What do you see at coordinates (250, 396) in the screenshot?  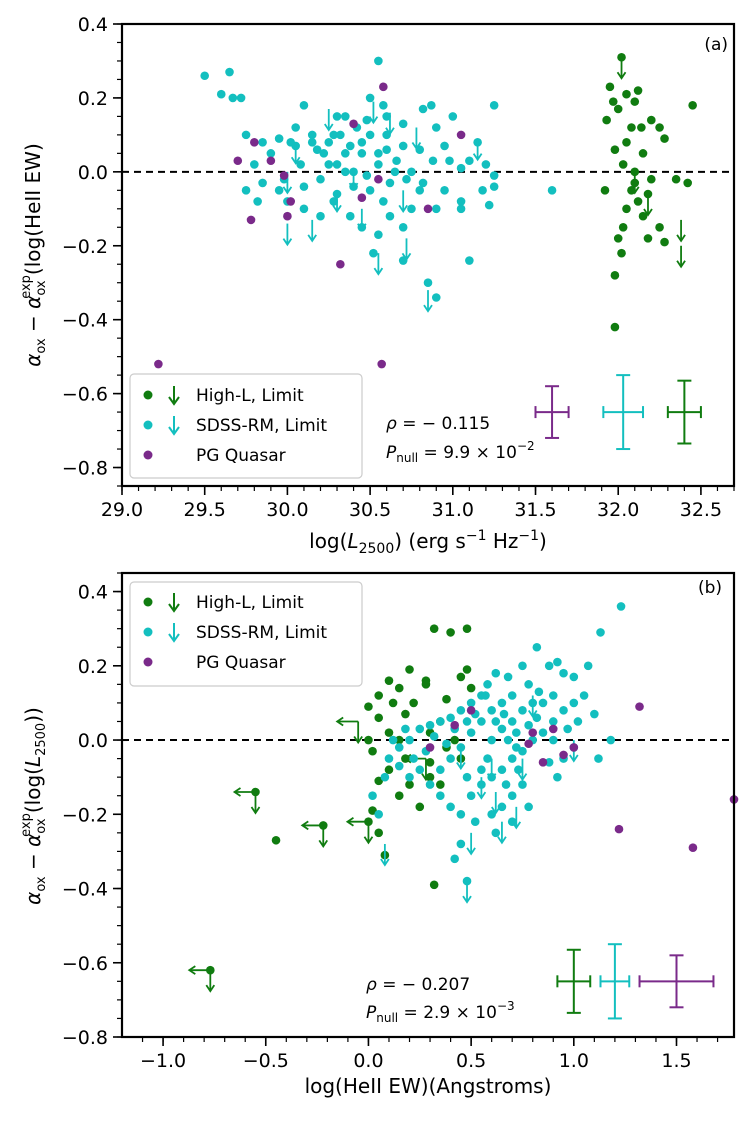 I see `legend-high-l-label: High-L, Limit` at bounding box center [250, 396].